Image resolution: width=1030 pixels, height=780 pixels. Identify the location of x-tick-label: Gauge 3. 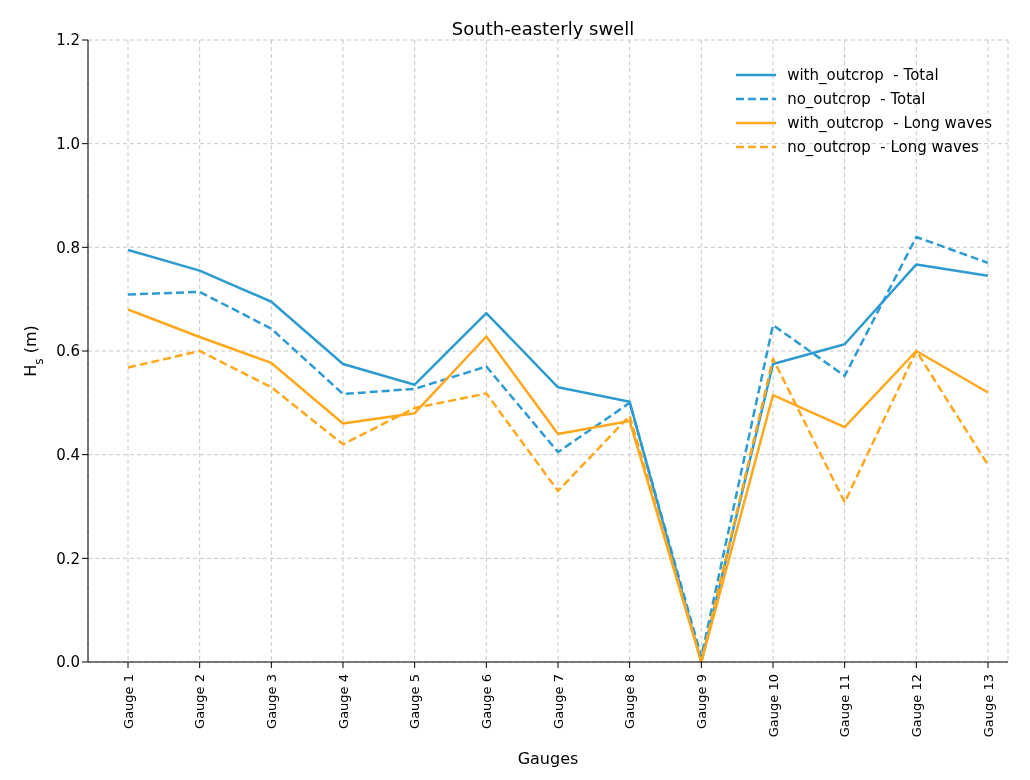
(271, 701).